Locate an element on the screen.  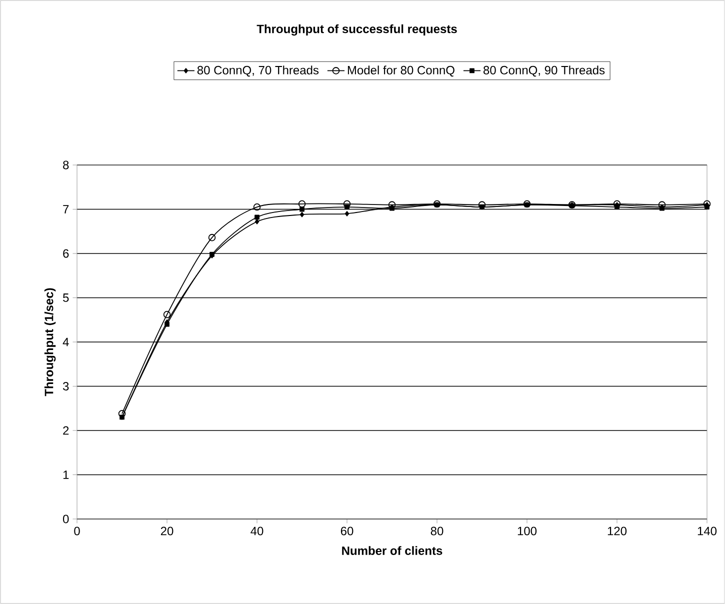
x-tick-label: 140 is located at coordinates (707, 531).